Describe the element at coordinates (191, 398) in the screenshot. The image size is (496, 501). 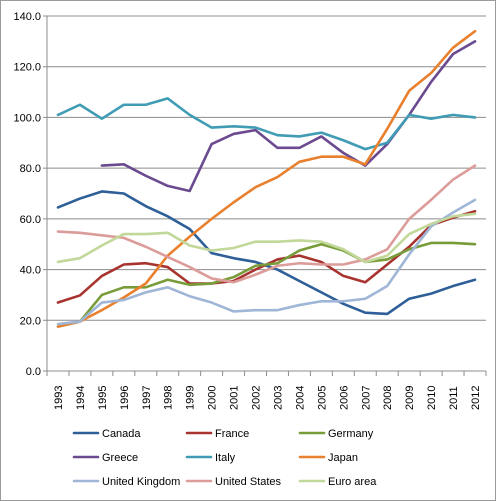
I see `x-tick-label: 1999` at that location.